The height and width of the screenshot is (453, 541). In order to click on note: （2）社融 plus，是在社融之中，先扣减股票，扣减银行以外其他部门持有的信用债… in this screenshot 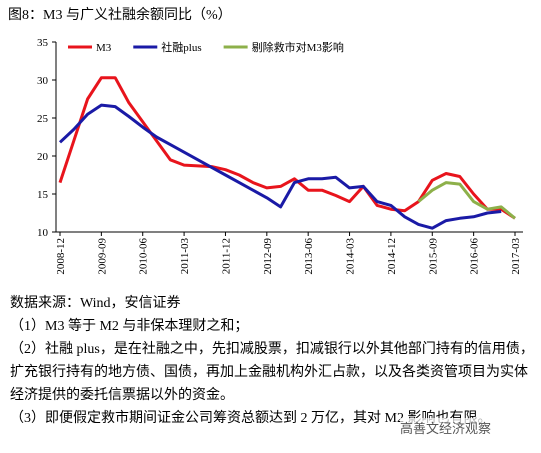, I will do `click(272, 372)`.